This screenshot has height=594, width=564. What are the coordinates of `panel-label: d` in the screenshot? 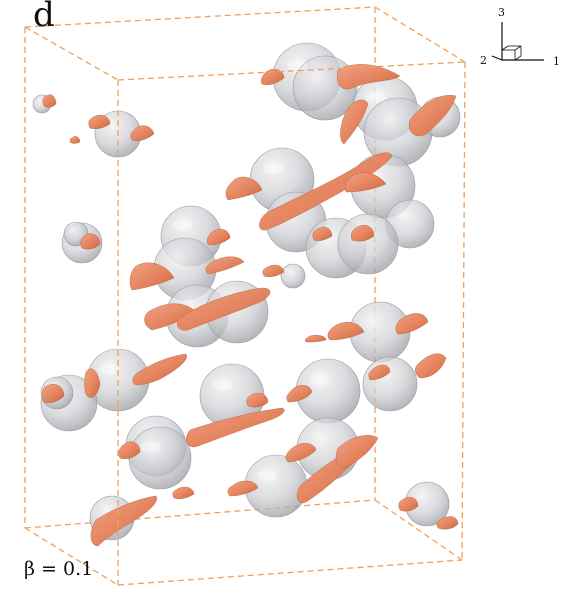 It's located at (44, 17).